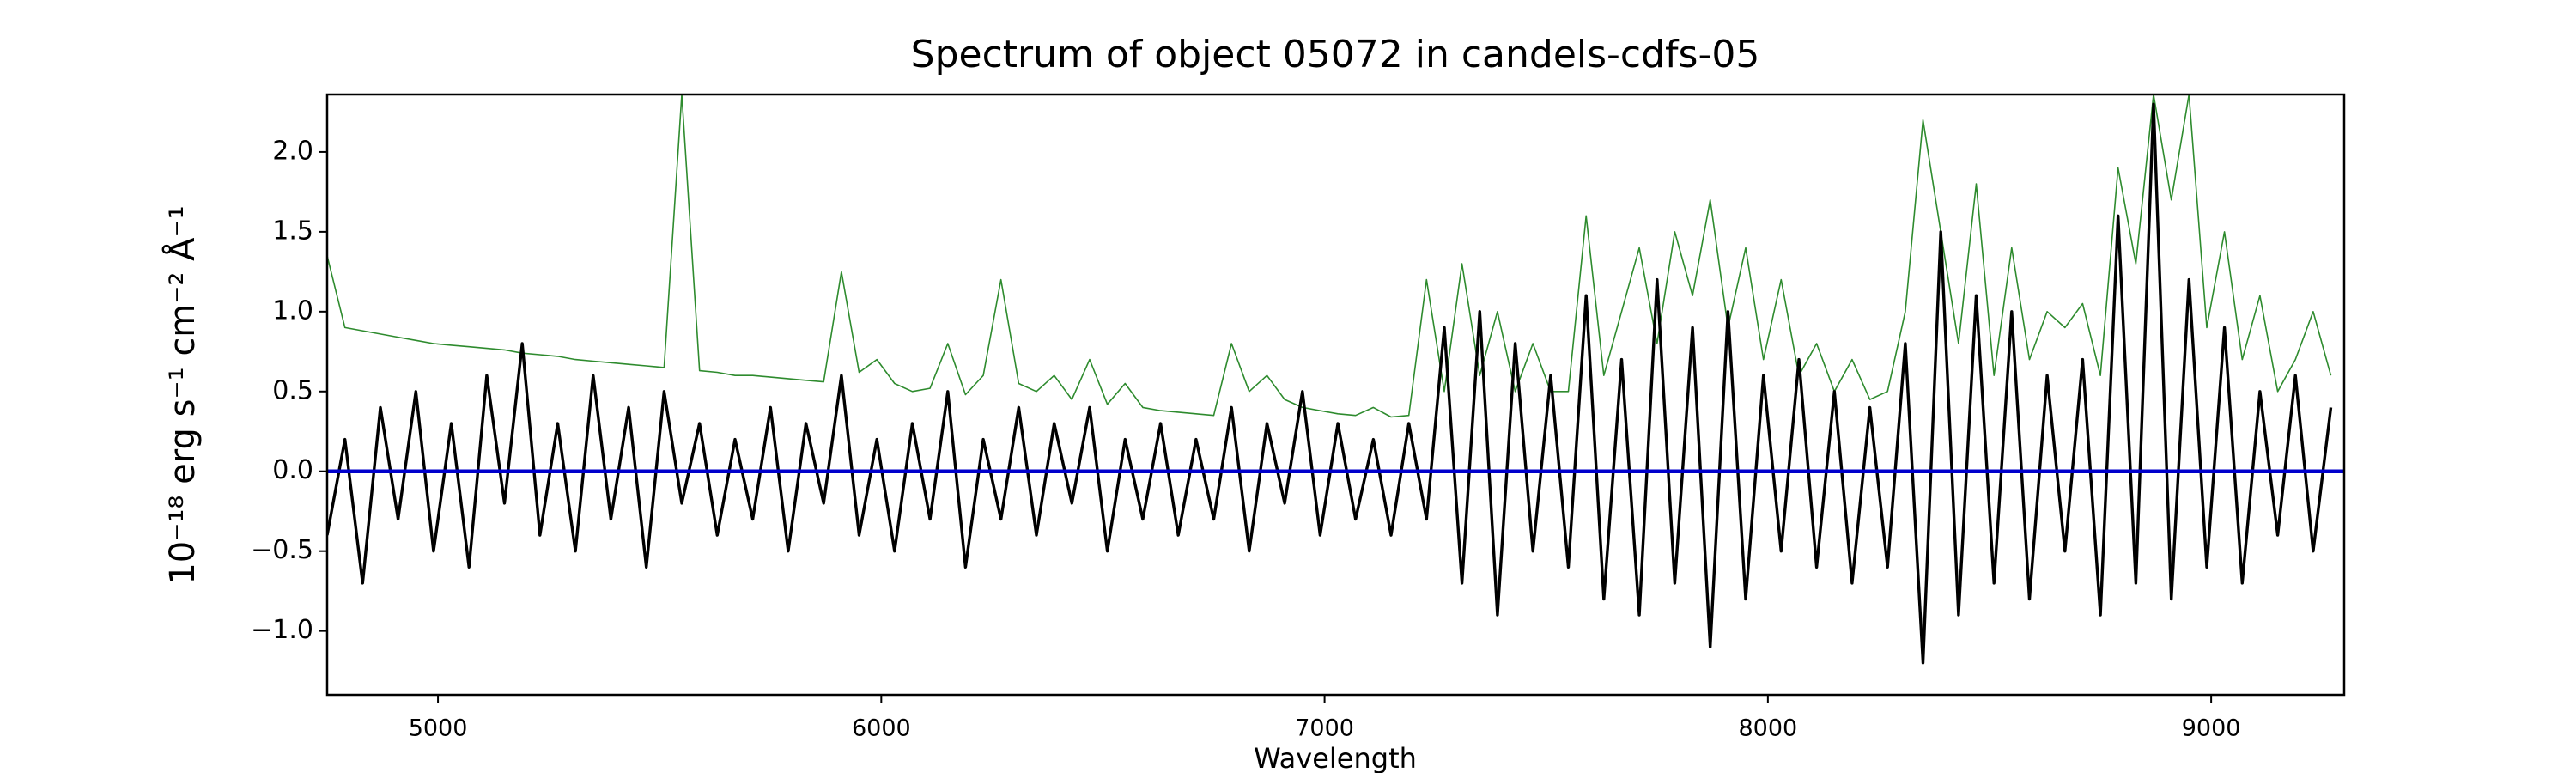 The image size is (2576, 773). I want to click on y-tick-label: 1.5, so click(292, 231).